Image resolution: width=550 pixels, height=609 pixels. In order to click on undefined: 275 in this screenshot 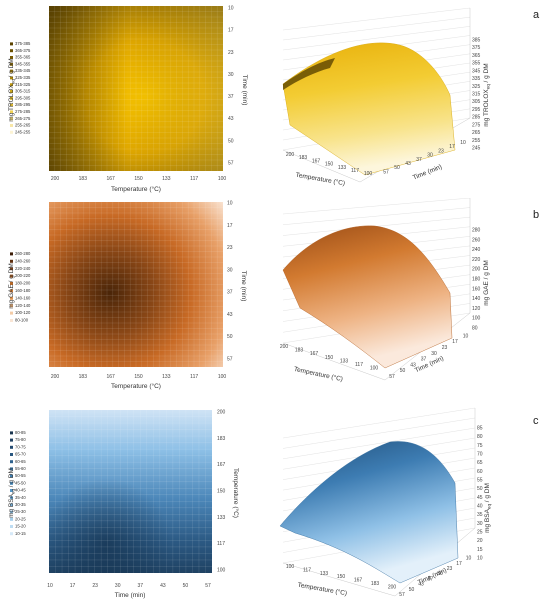, I will do `click(476, 125)`.